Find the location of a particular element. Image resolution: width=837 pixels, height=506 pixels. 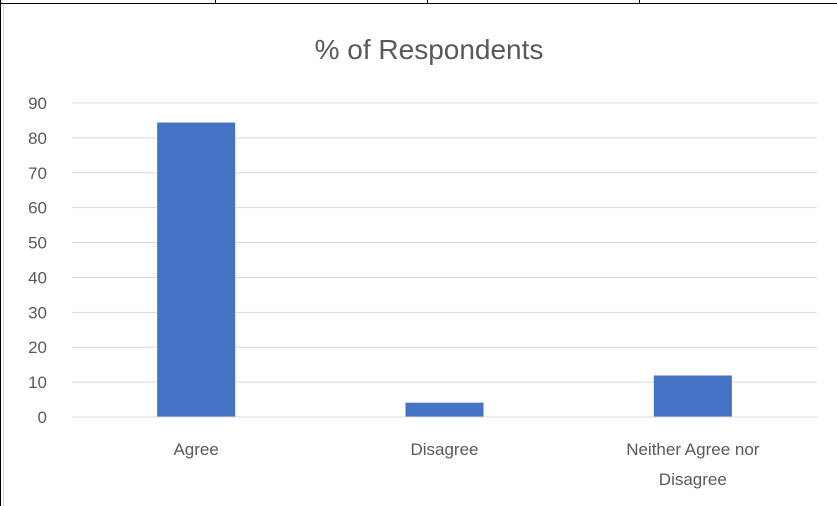

x-tick-label: Agree is located at coordinates (195, 449).